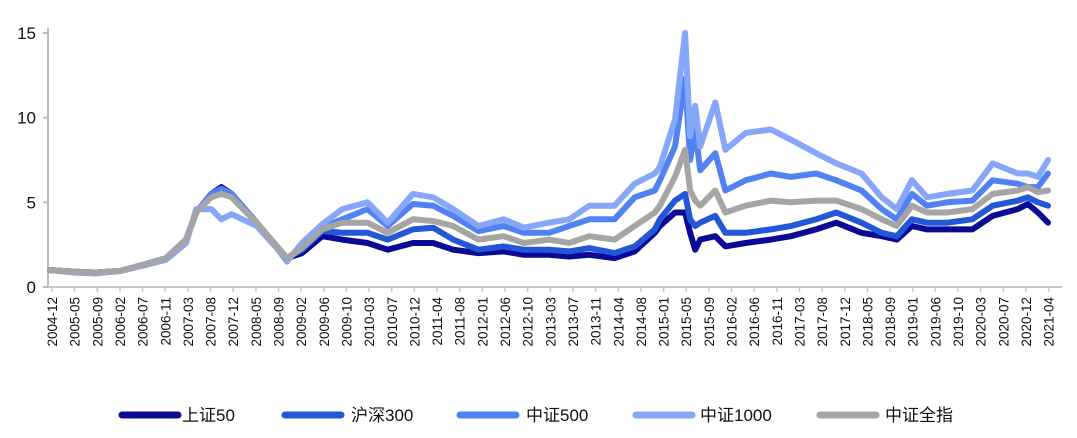 The image size is (1077, 438). What do you see at coordinates (528, 322) in the screenshot?
I see `x-tick-label: 2012-10` at bounding box center [528, 322].